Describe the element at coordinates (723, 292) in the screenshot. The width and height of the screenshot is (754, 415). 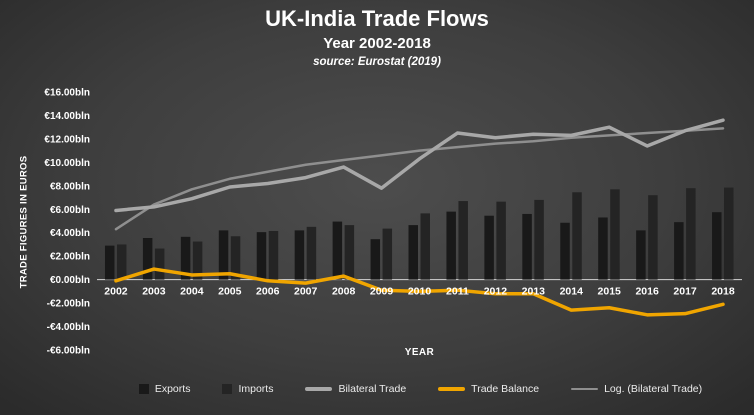
I see `year-label: 2018` at that location.